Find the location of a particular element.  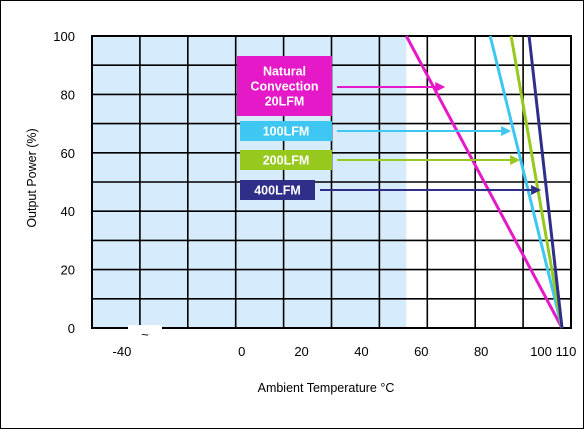

y-tick-label: 0 is located at coordinates (71, 328).